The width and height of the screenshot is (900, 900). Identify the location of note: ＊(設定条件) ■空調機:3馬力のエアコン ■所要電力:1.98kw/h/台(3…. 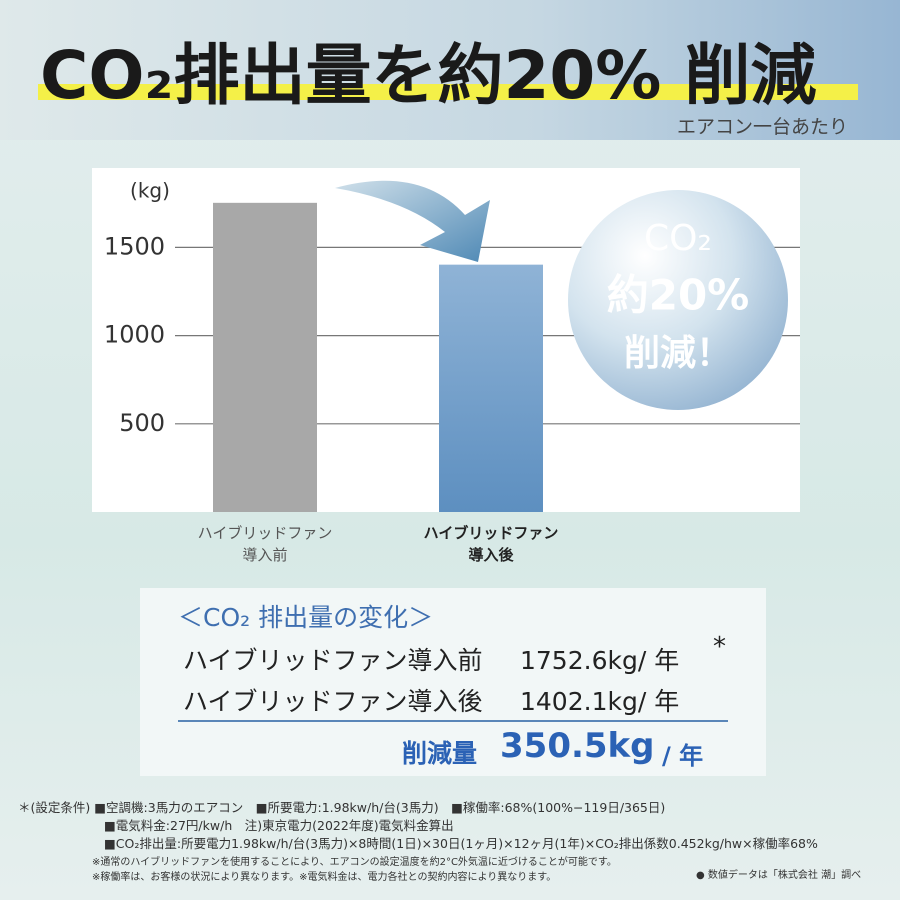
(342, 807).